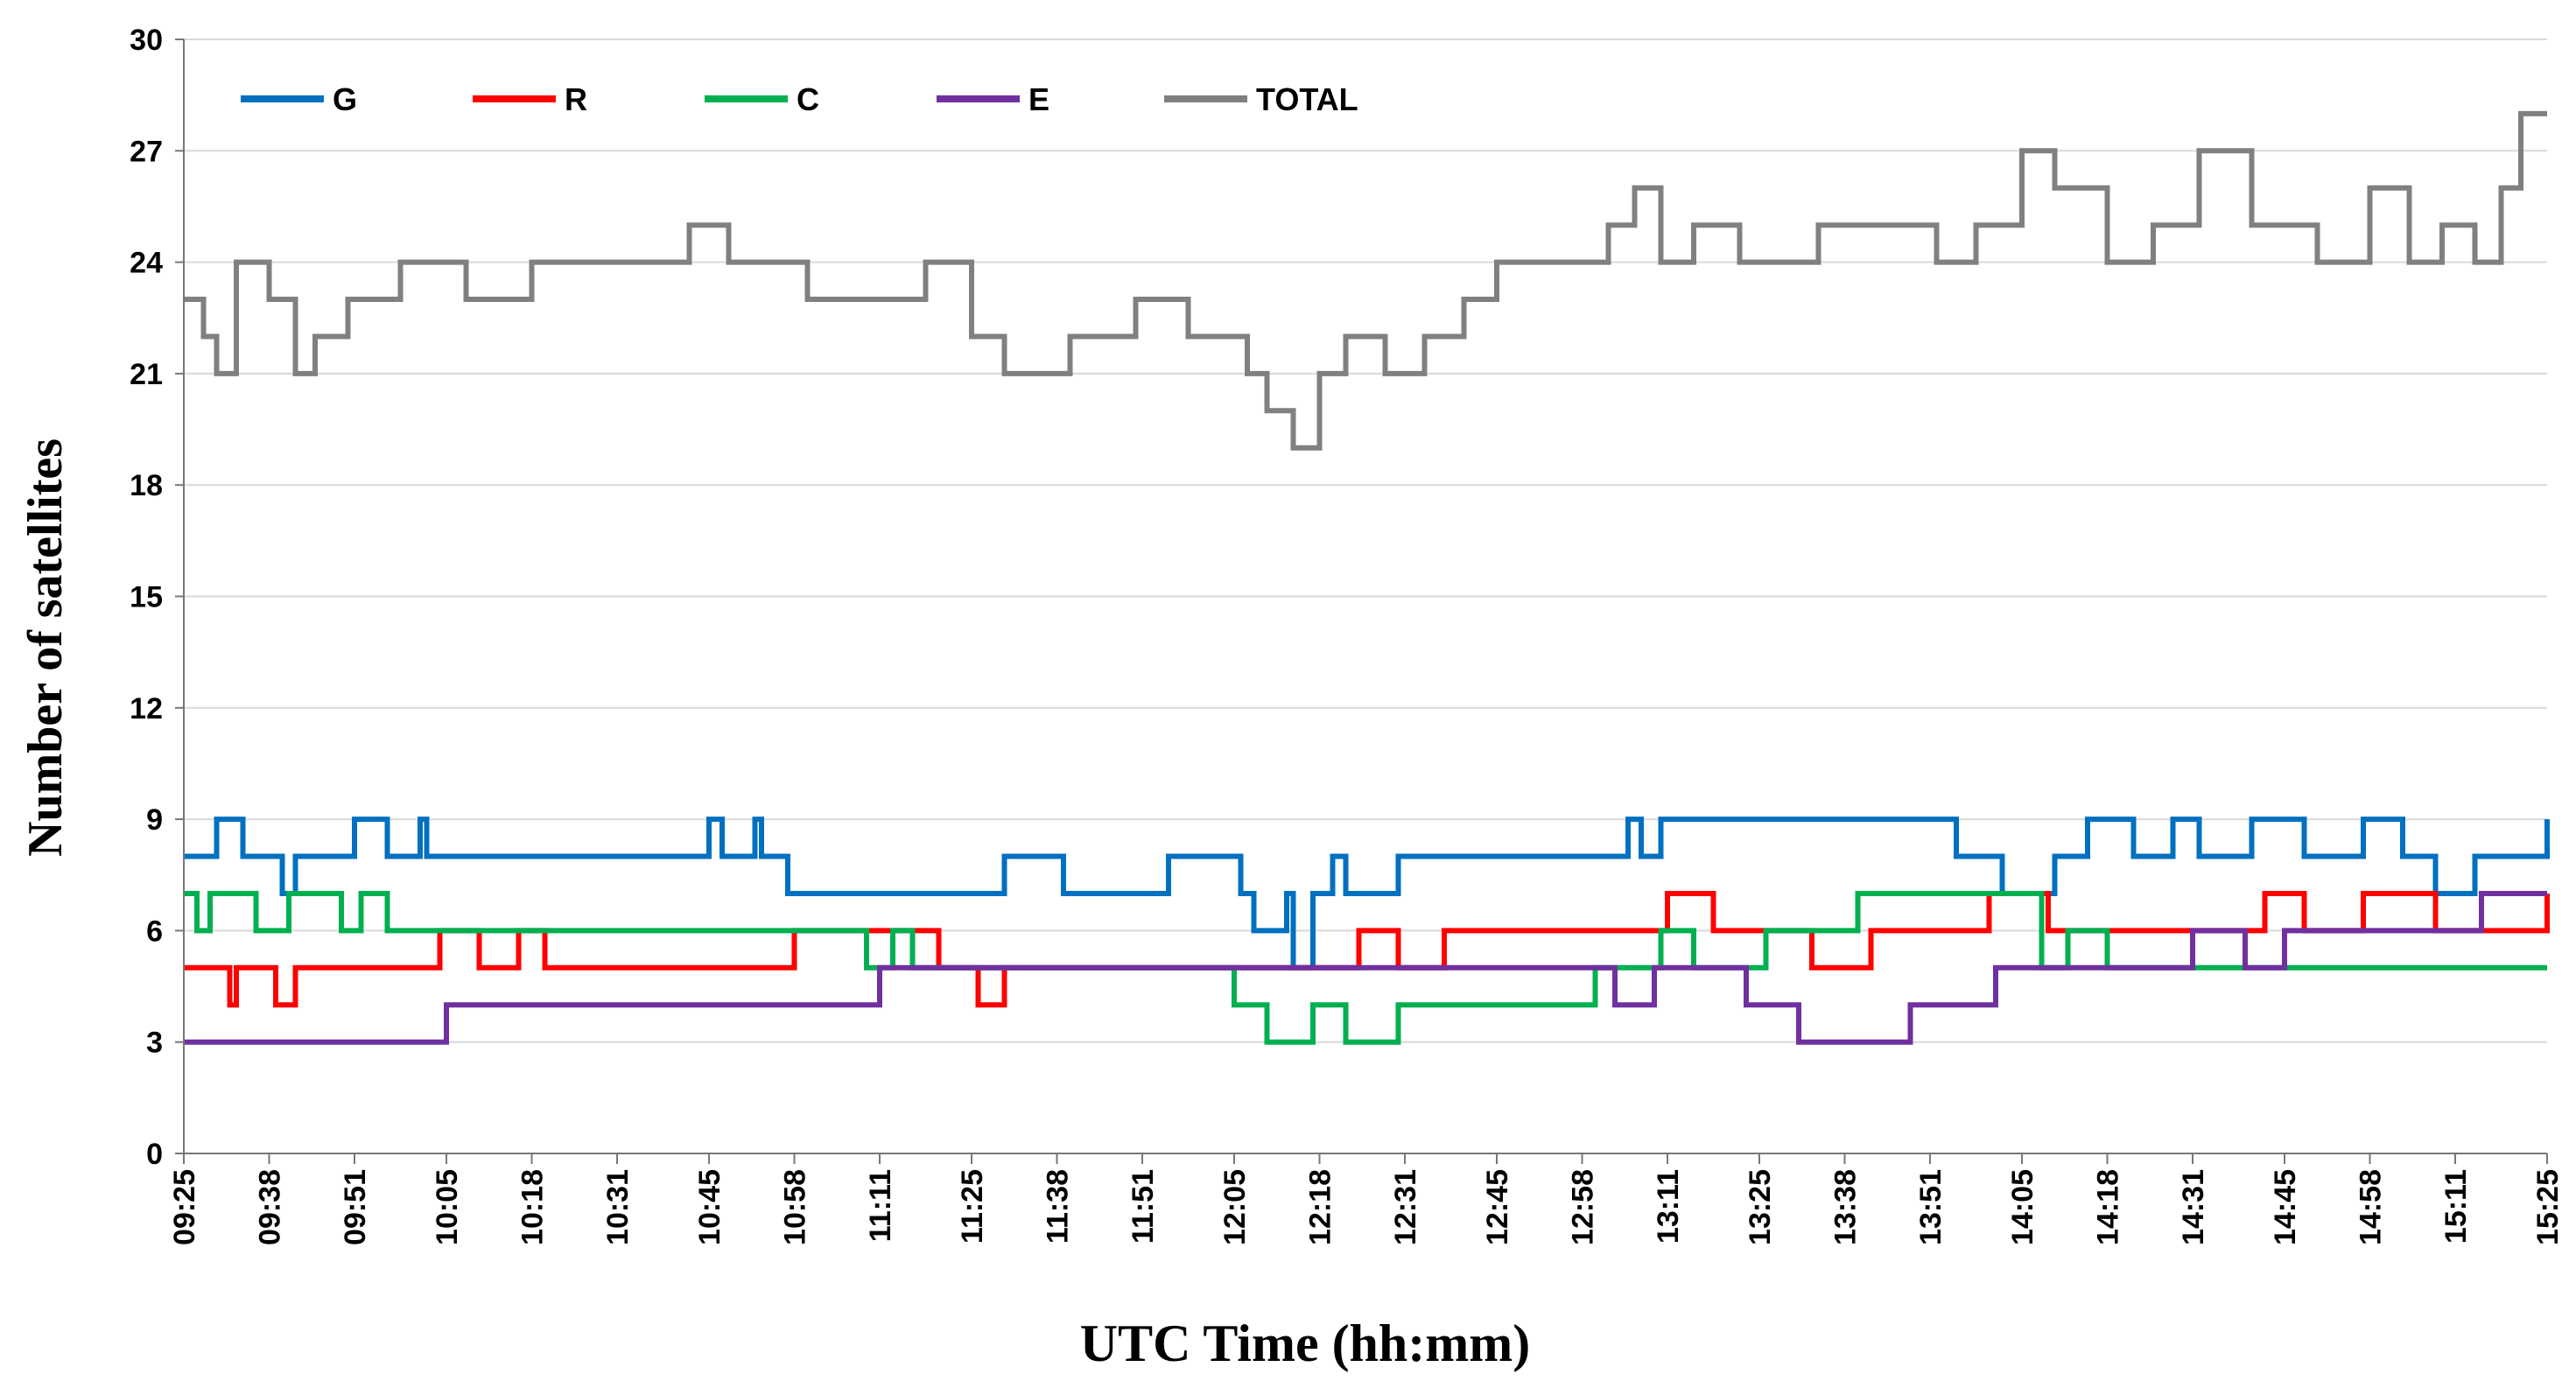  Describe the element at coordinates (345, 99) in the screenshot. I see `legend-label-g: G` at that location.